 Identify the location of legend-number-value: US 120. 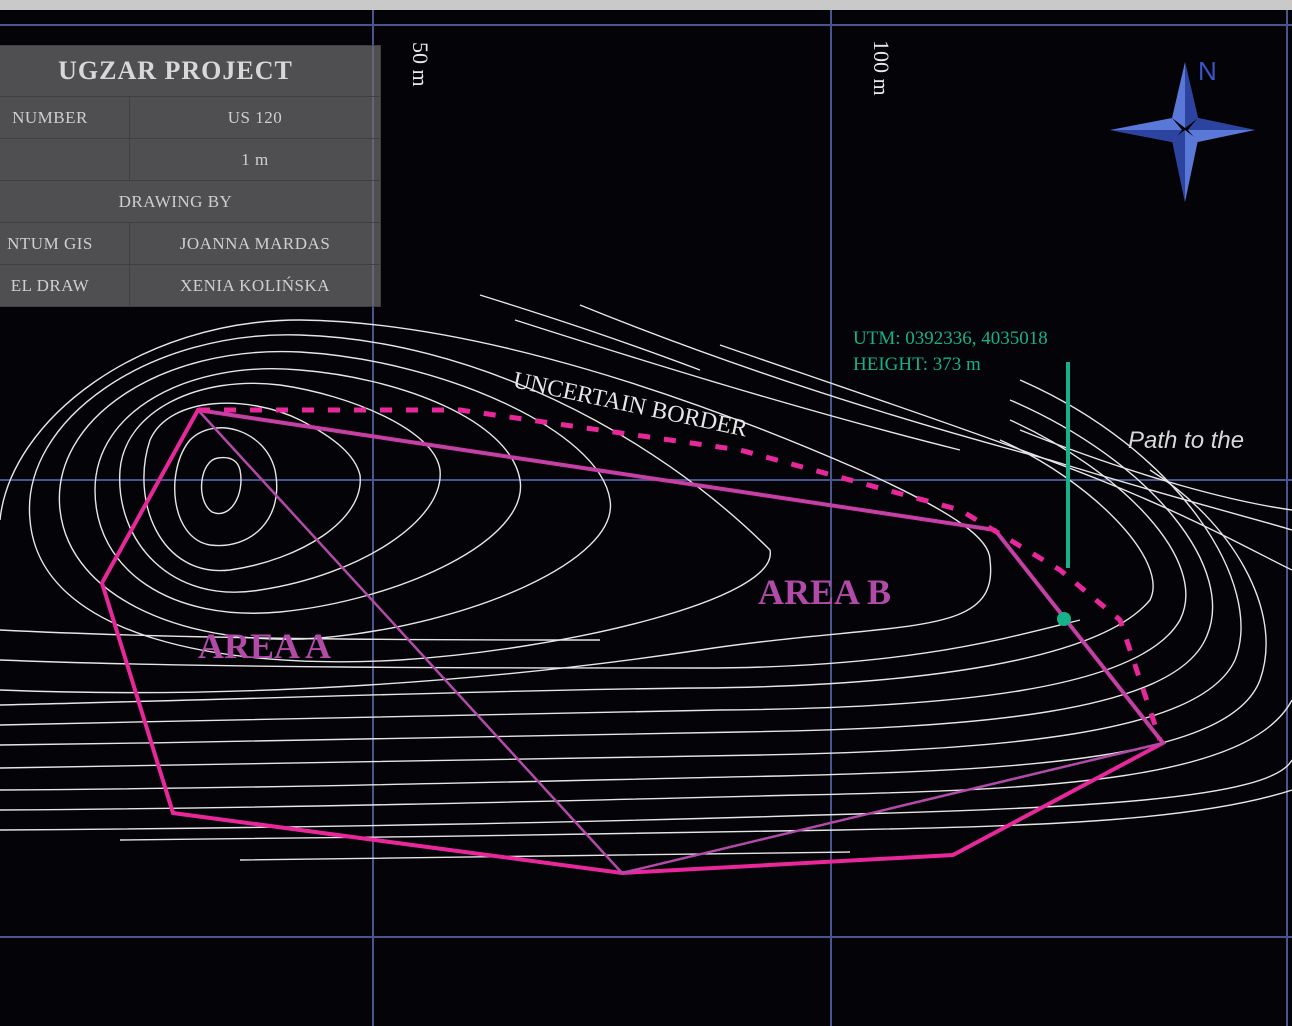
(255, 117).